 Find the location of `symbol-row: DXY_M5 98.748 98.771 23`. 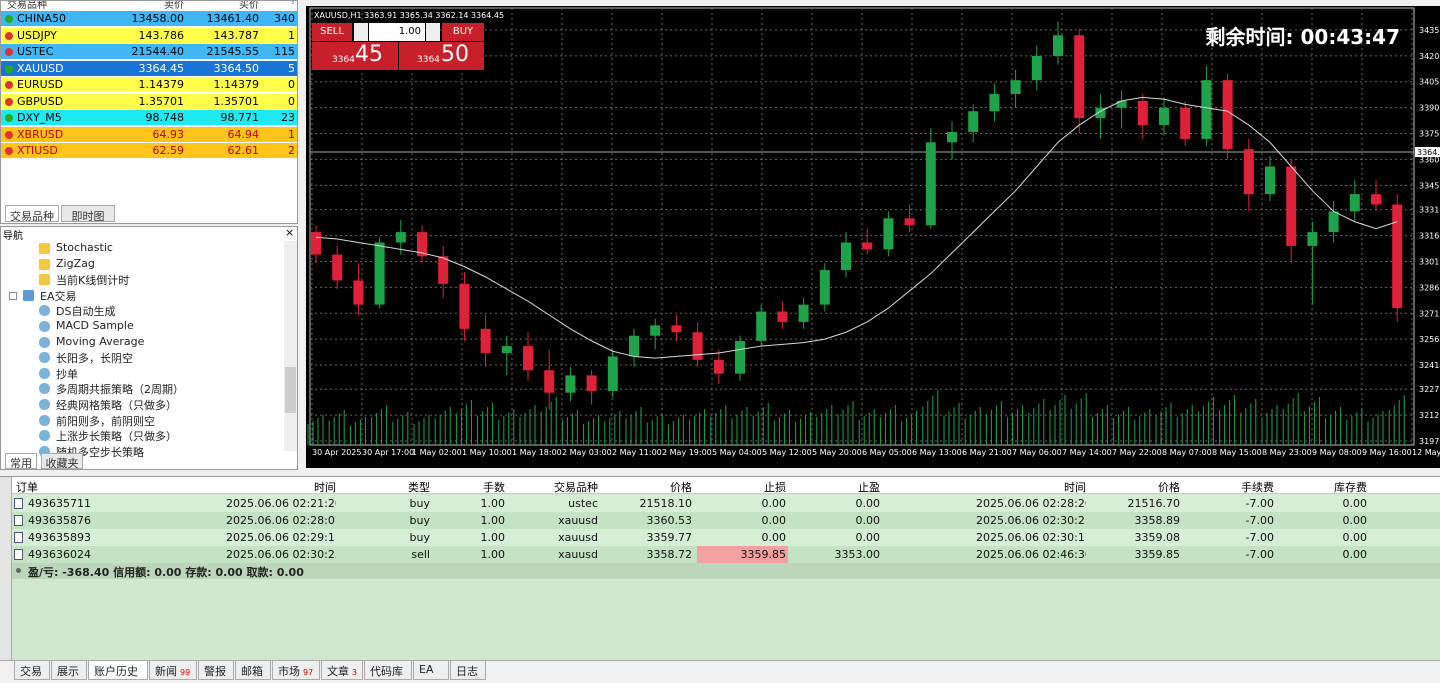

symbol-row: DXY_M5 98.748 98.771 23 is located at coordinates (149, 118).